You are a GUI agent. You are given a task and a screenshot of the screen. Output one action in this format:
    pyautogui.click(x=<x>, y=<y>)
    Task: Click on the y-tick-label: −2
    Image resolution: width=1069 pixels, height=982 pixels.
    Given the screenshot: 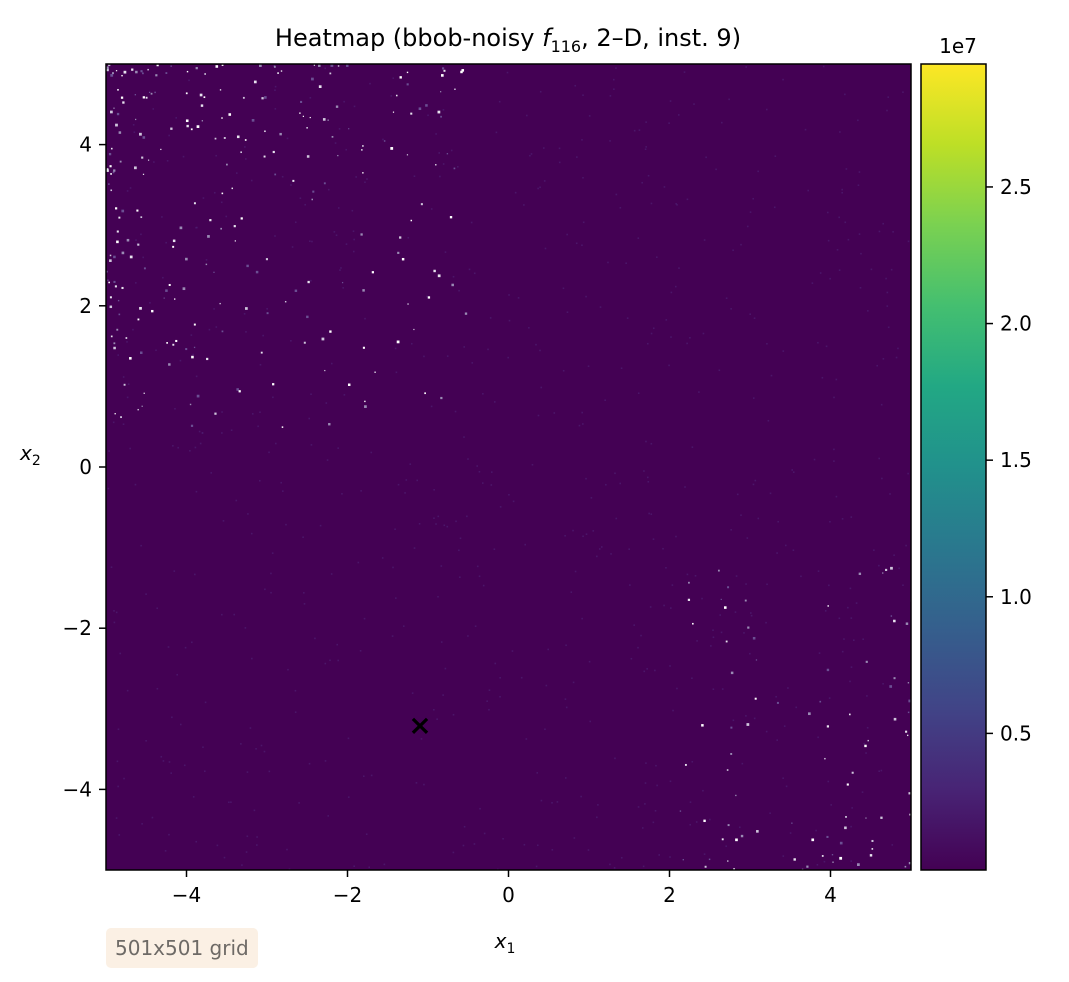 What is the action you would take?
    pyautogui.click(x=77, y=628)
    